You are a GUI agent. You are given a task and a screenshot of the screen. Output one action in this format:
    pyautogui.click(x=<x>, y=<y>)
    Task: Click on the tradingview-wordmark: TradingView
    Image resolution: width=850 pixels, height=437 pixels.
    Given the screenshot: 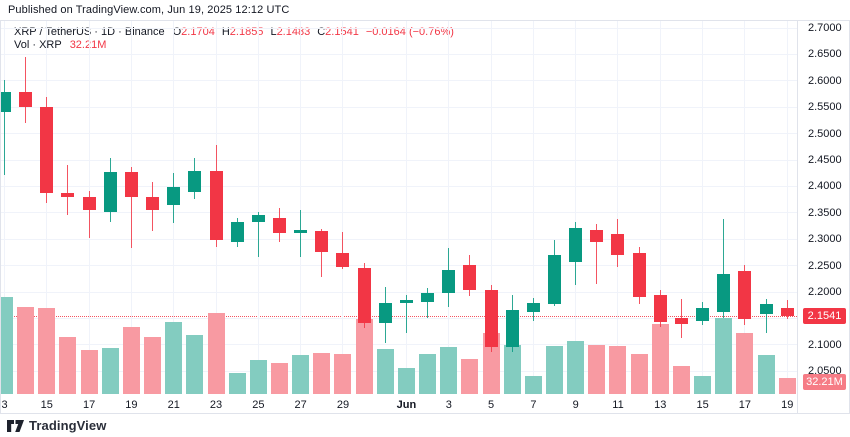 What is the action you would take?
    pyautogui.click(x=68, y=425)
    